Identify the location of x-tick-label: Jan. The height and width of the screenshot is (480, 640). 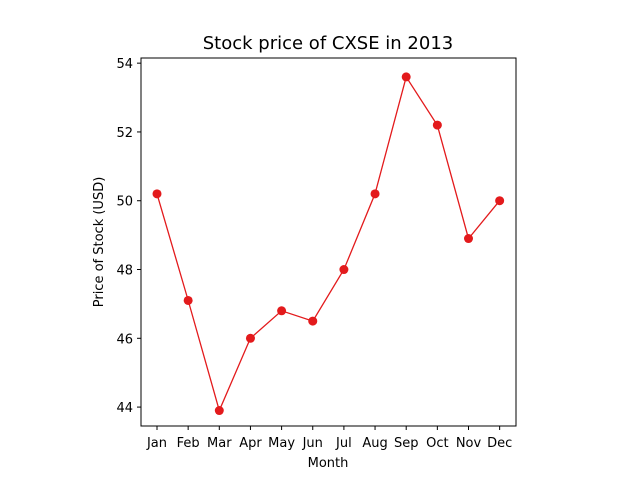
(156, 443).